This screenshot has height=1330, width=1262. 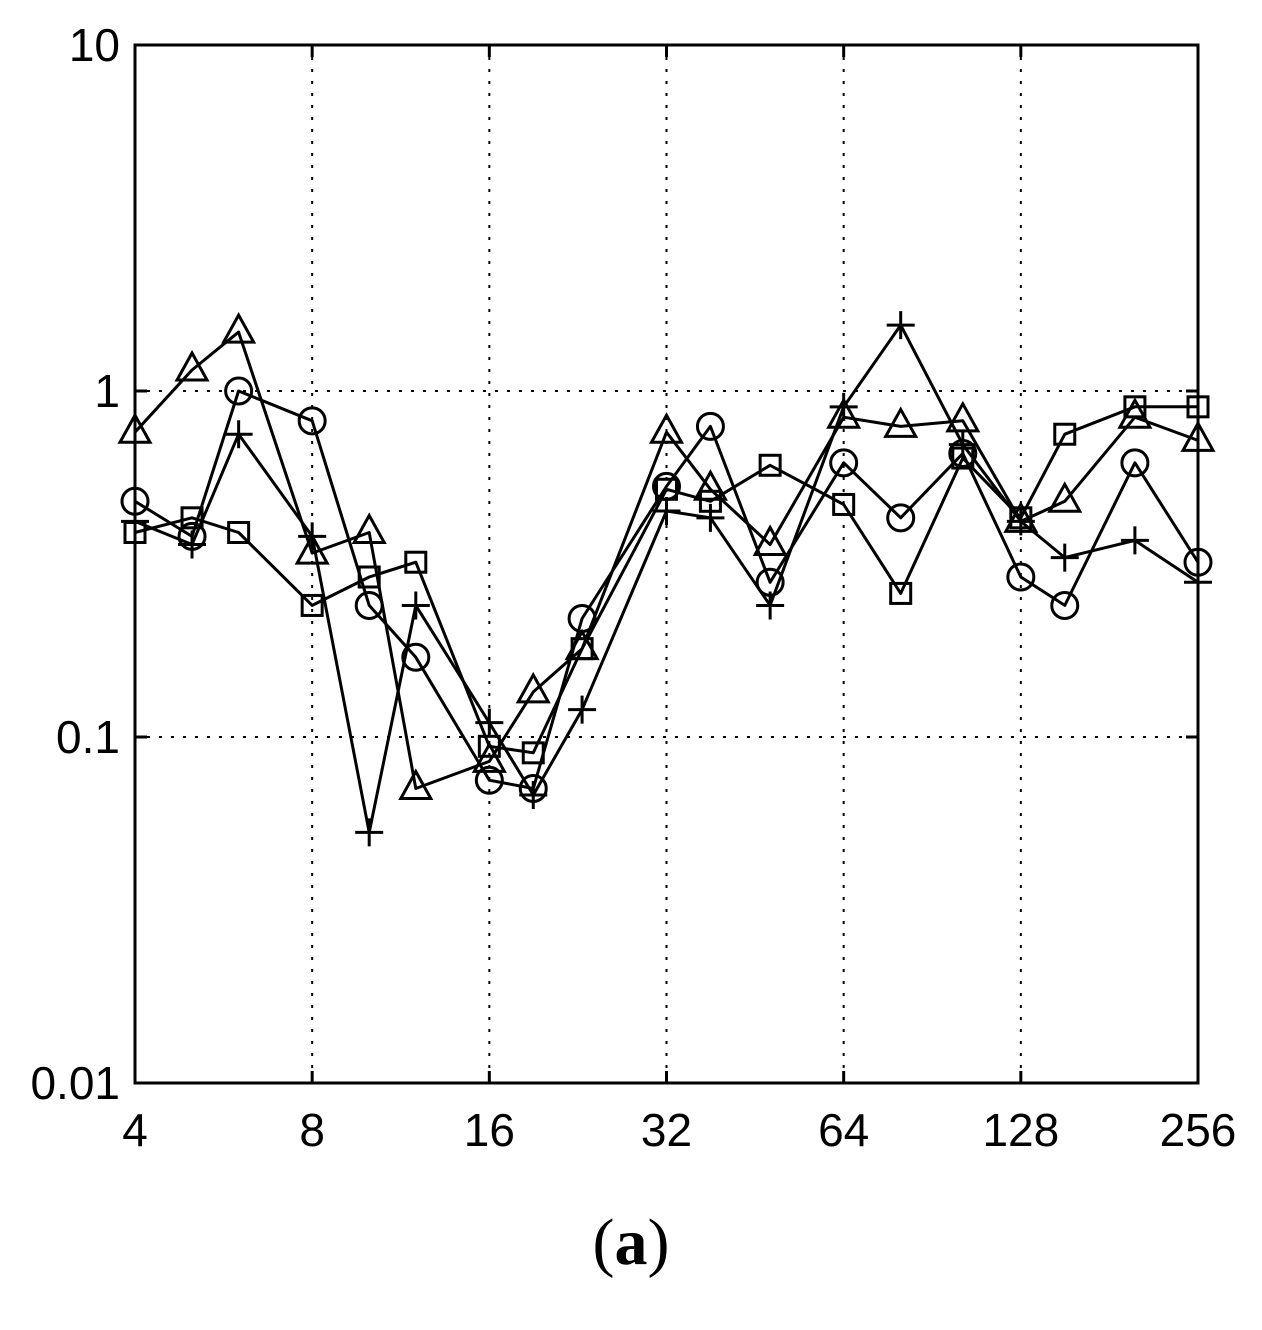 I want to click on y-tick-label: 0.01, so click(x=75, y=1083).